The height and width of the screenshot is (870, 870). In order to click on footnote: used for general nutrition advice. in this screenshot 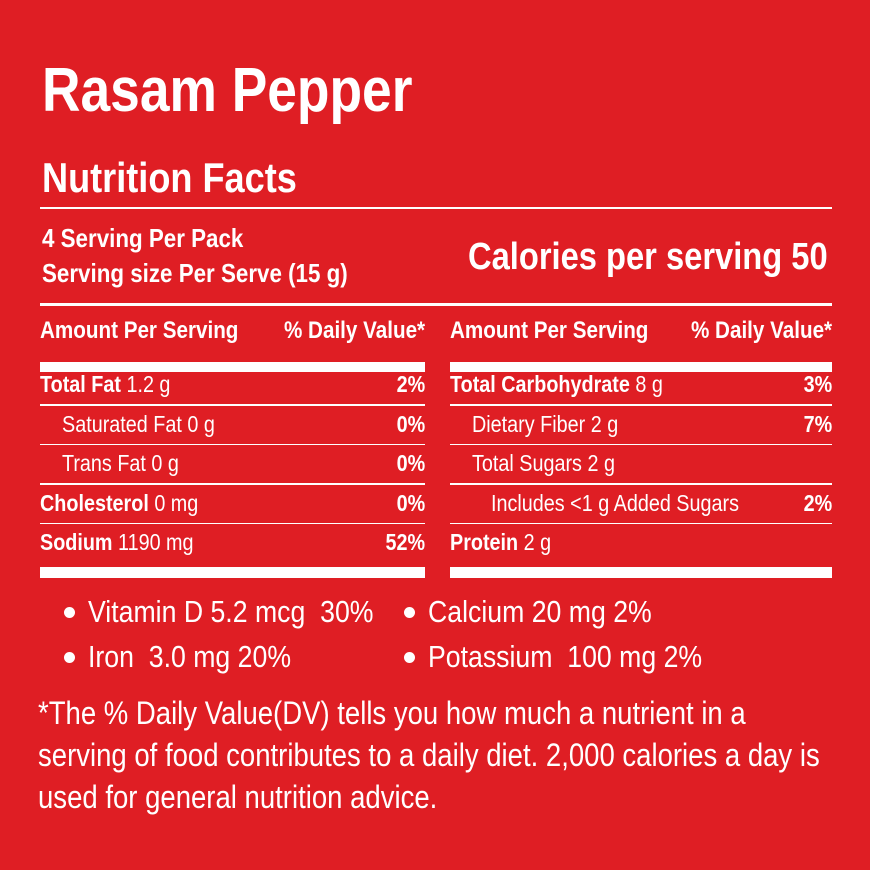, I will do `click(238, 797)`.